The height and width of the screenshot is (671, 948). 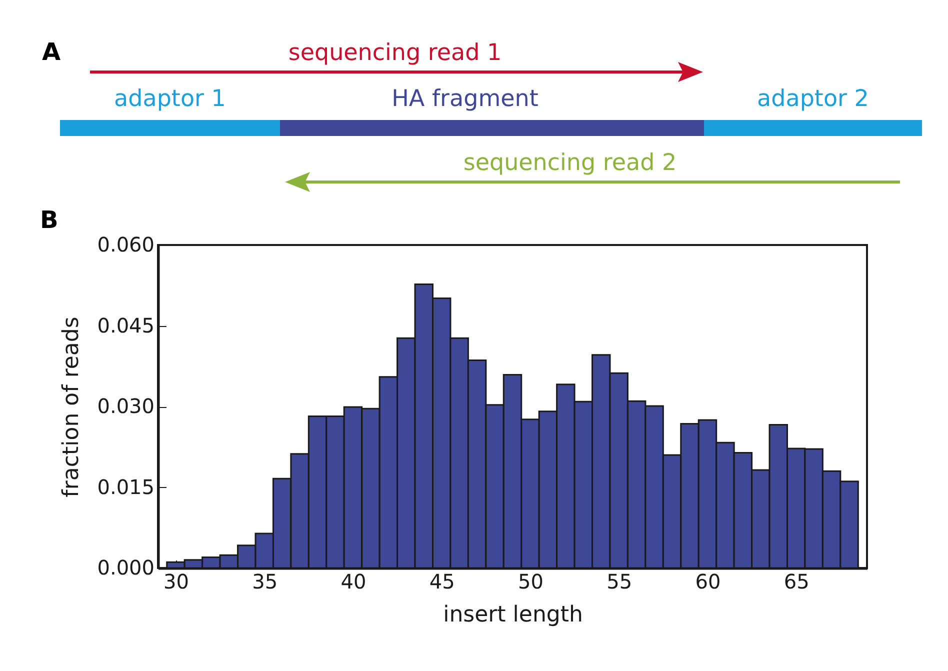 What do you see at coordinates (176, 582) in the screenshot?
I see `x-tick-label: 30` at bounding box center [176, 582].